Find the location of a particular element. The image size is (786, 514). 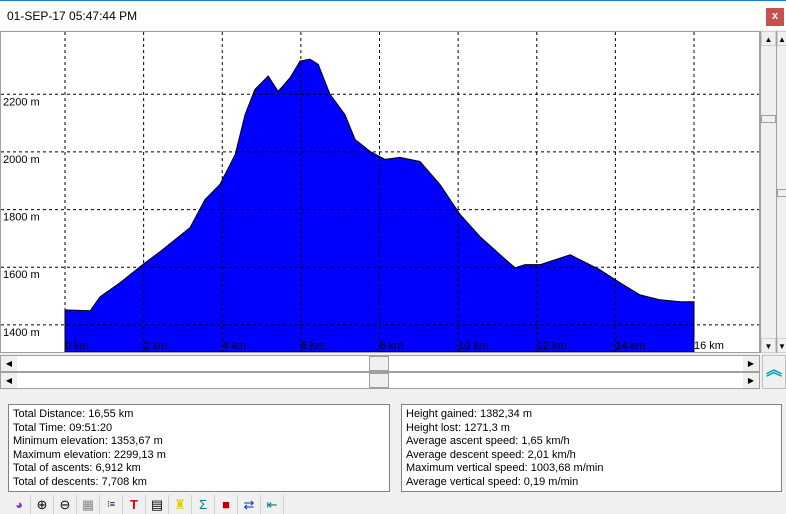

zoom-out-icon: ⊖ is located at coordinates (65, 504).